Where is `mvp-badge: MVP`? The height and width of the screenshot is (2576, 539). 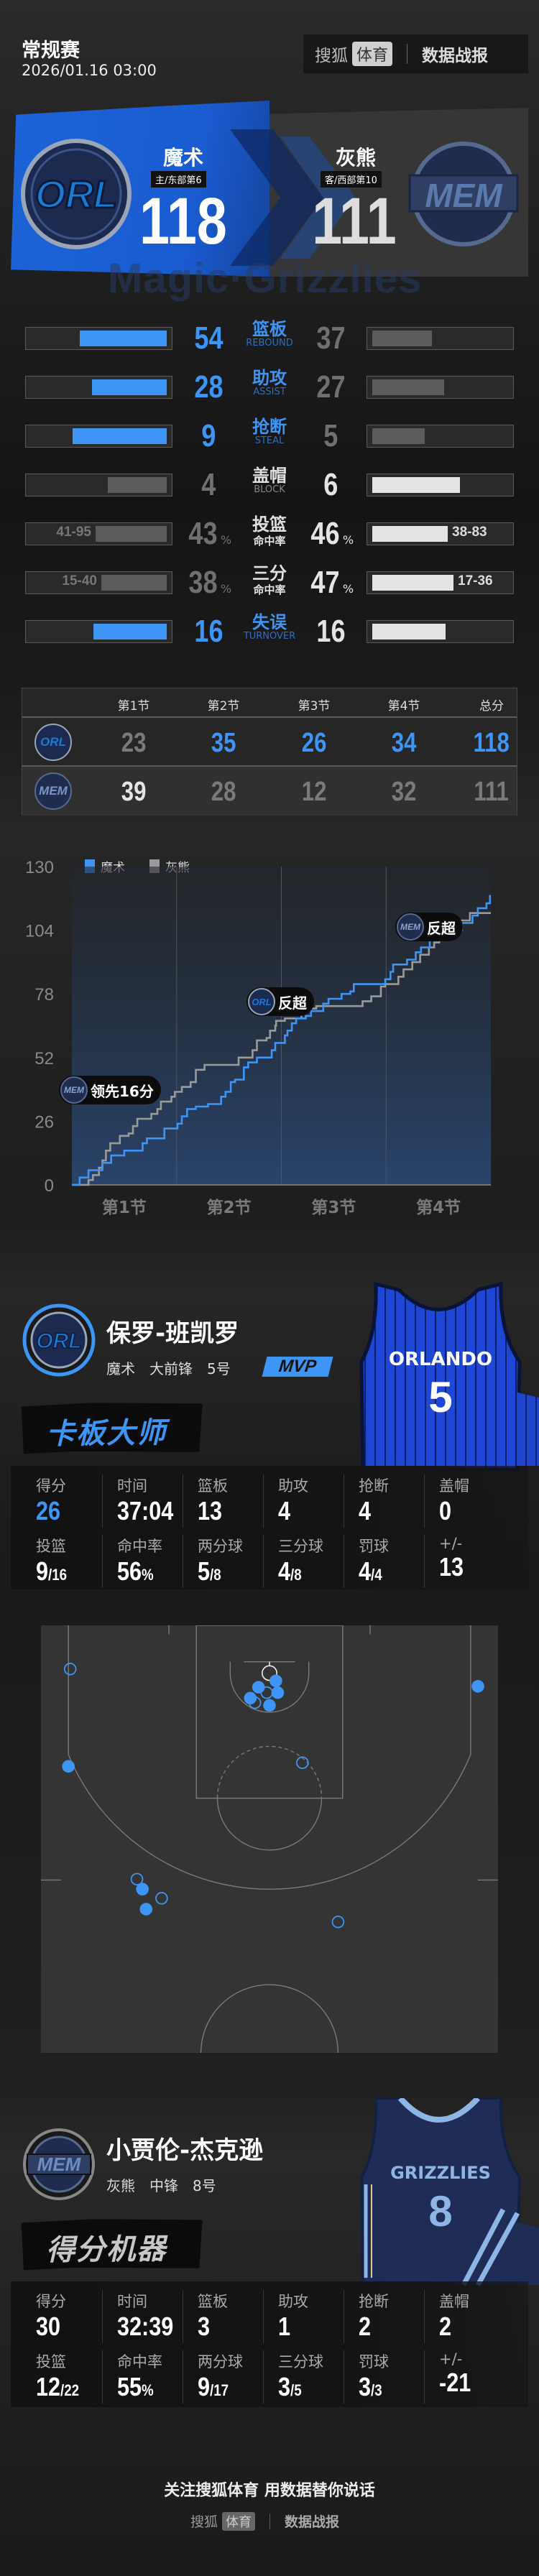
mvp-badge: MVP is located at coordinates (297, 1367).